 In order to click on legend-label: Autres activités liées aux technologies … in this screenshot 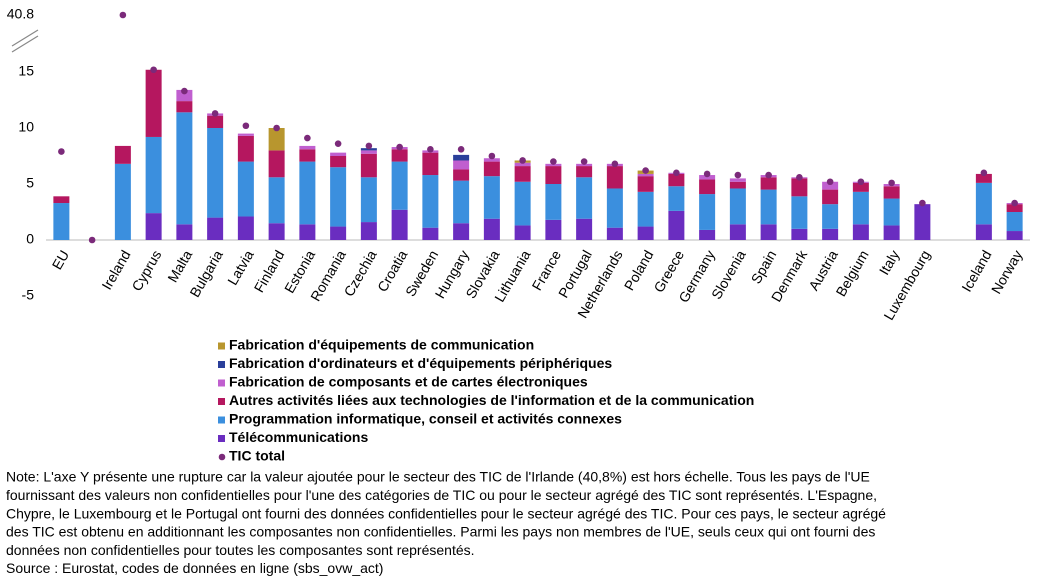, I will do `click(491, 400)`.